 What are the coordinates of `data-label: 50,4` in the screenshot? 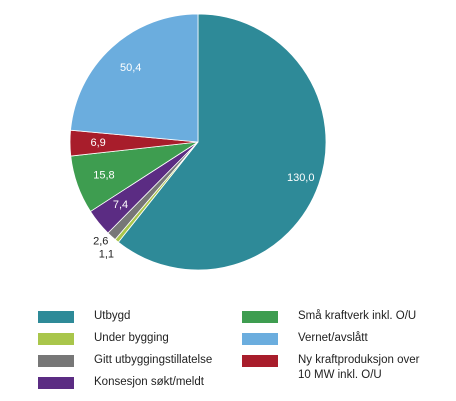 It's located at (130, 68).